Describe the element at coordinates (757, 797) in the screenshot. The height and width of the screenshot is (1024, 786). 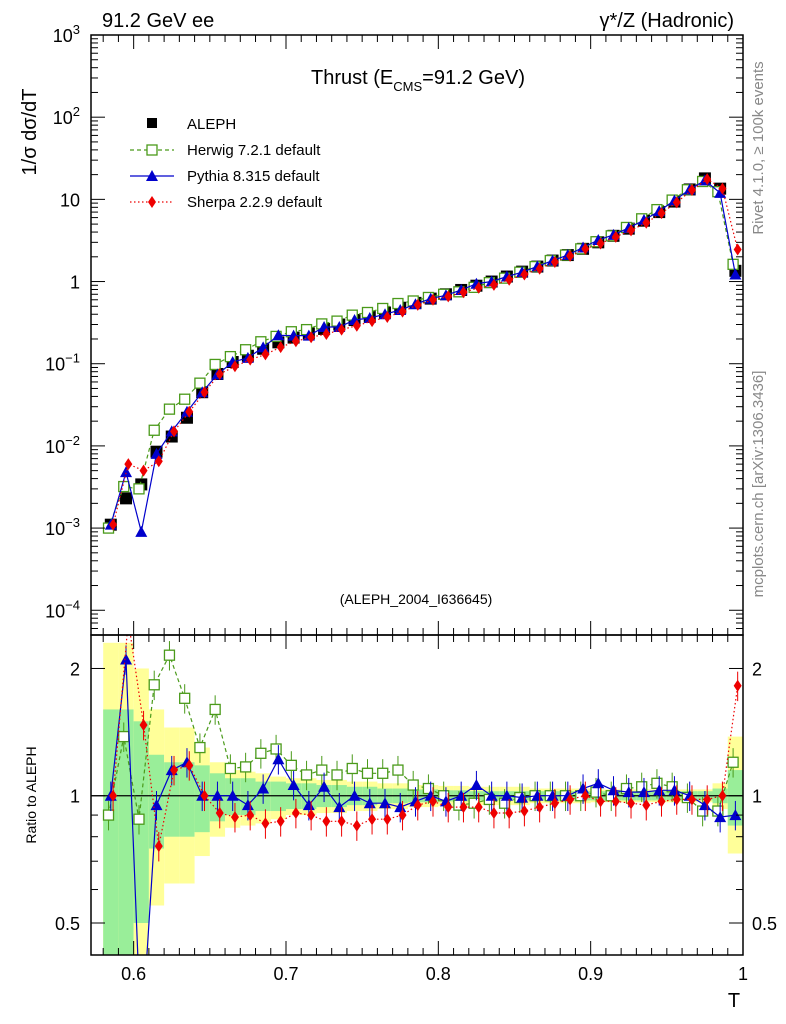
I see `ratio-y-tick-label-right: 1` at that location.